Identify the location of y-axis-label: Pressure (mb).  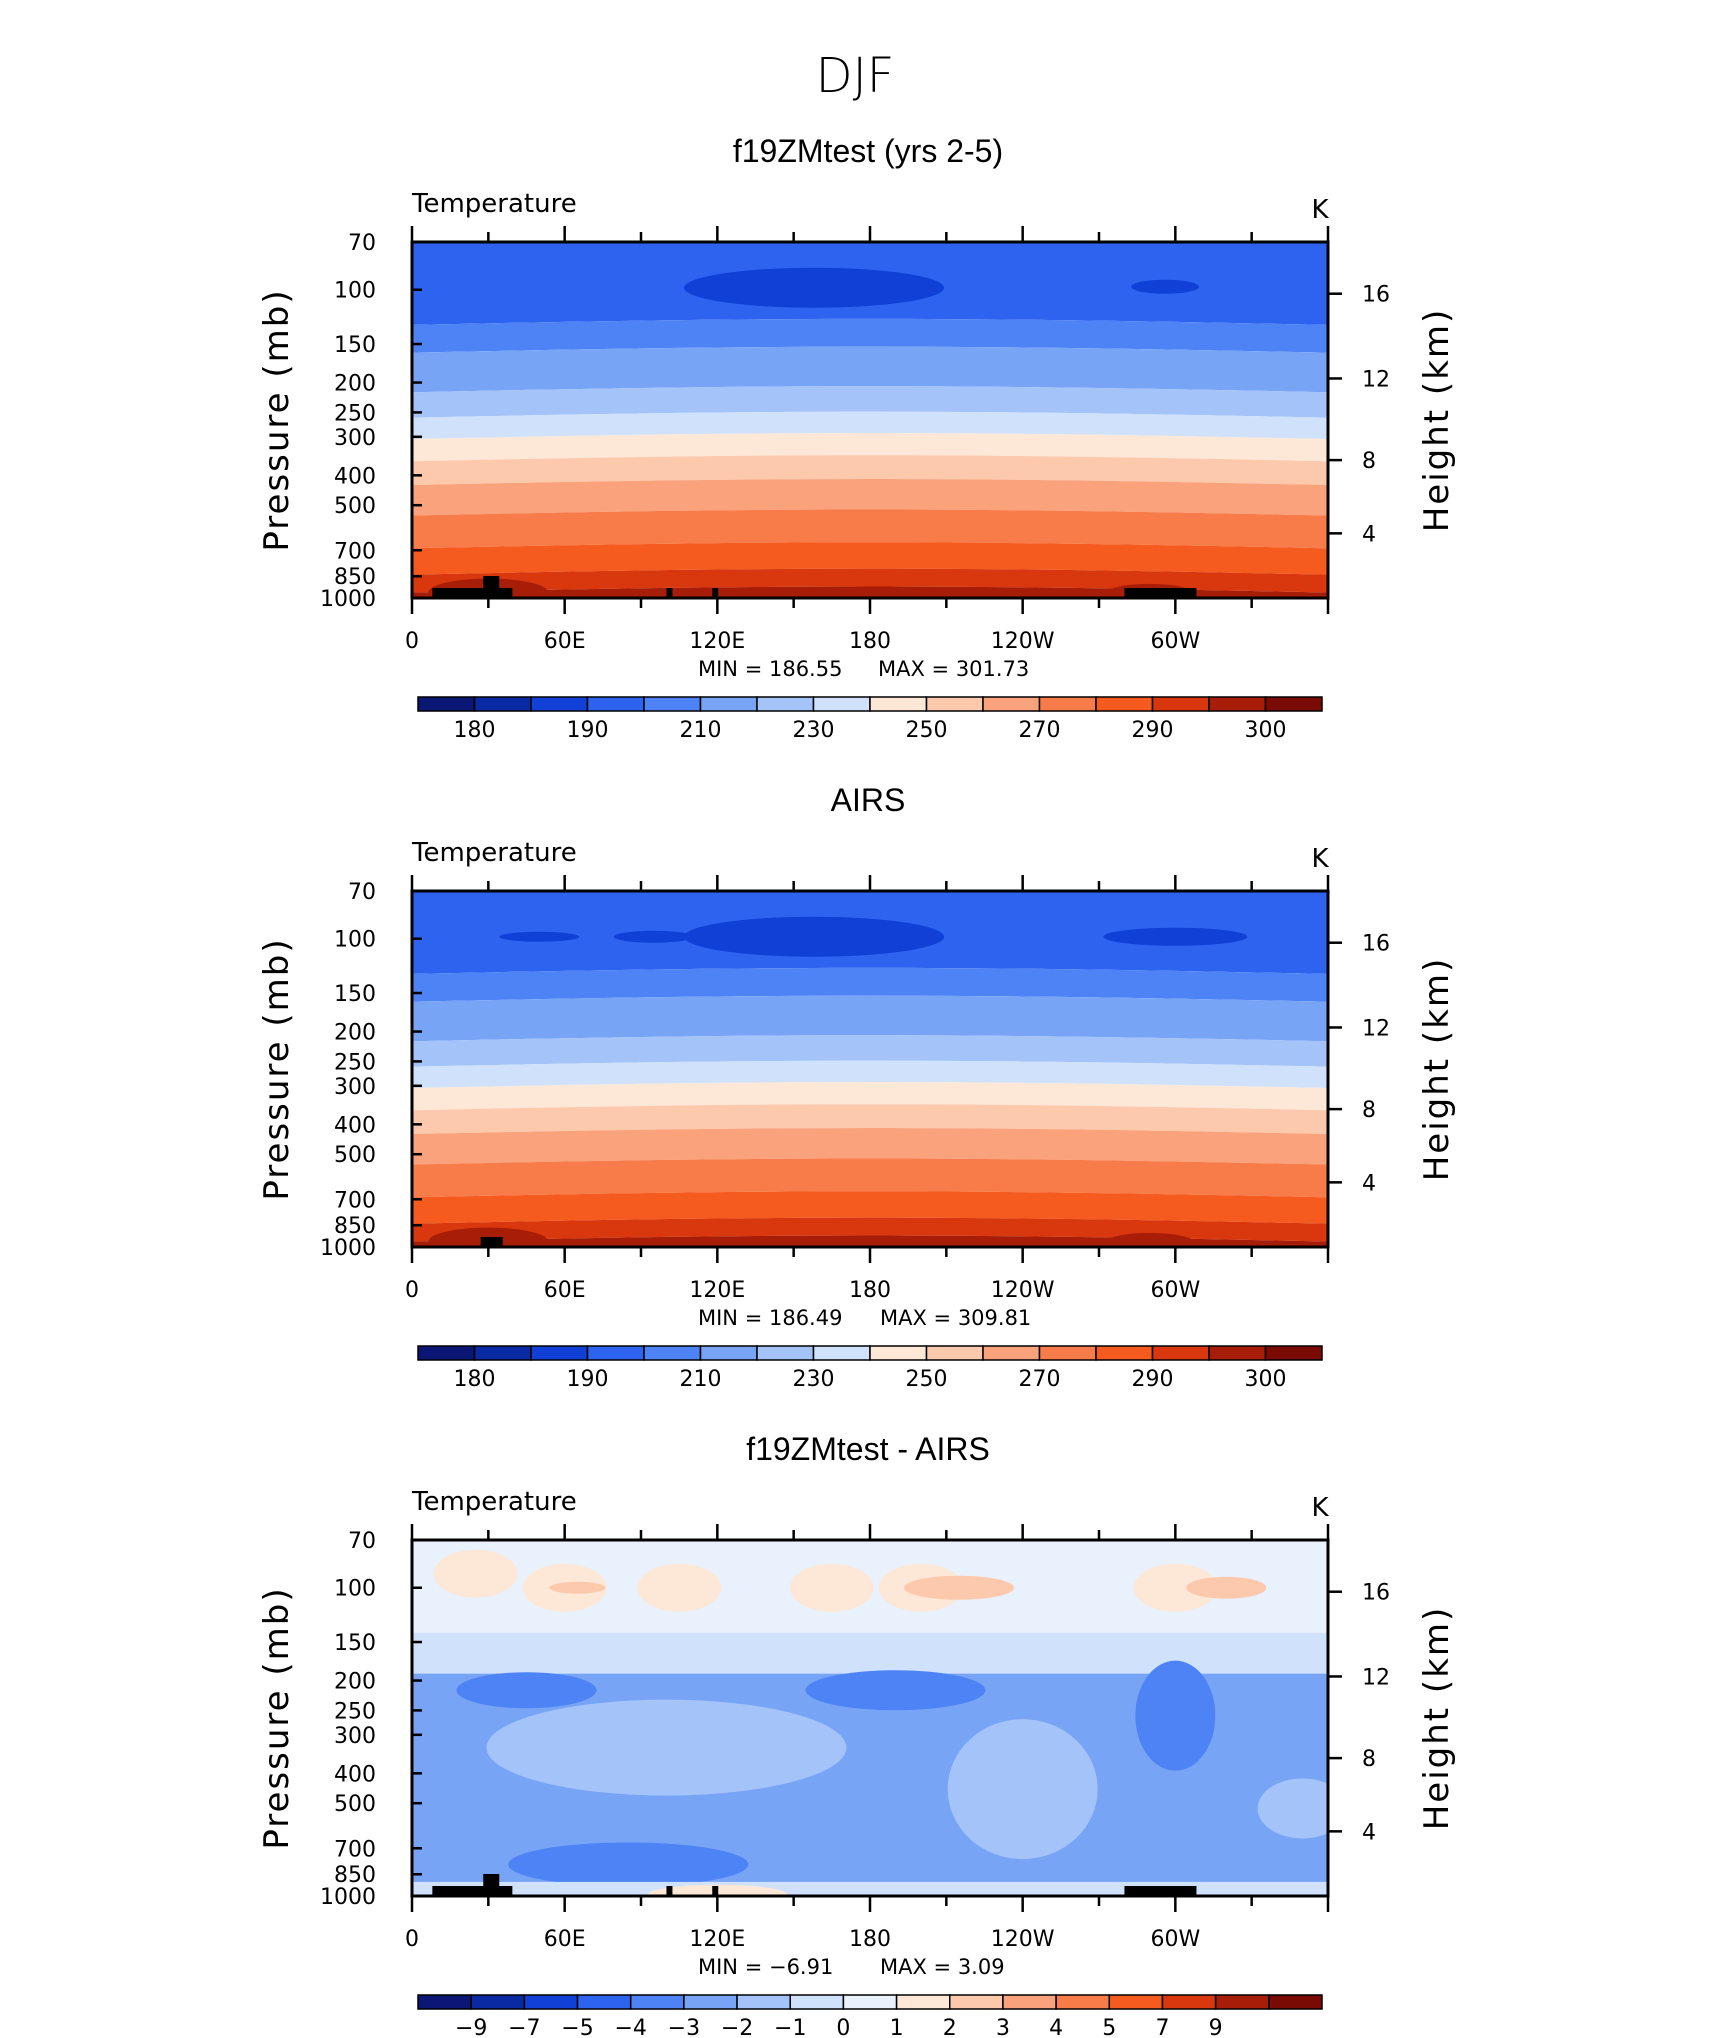
(277, 419).